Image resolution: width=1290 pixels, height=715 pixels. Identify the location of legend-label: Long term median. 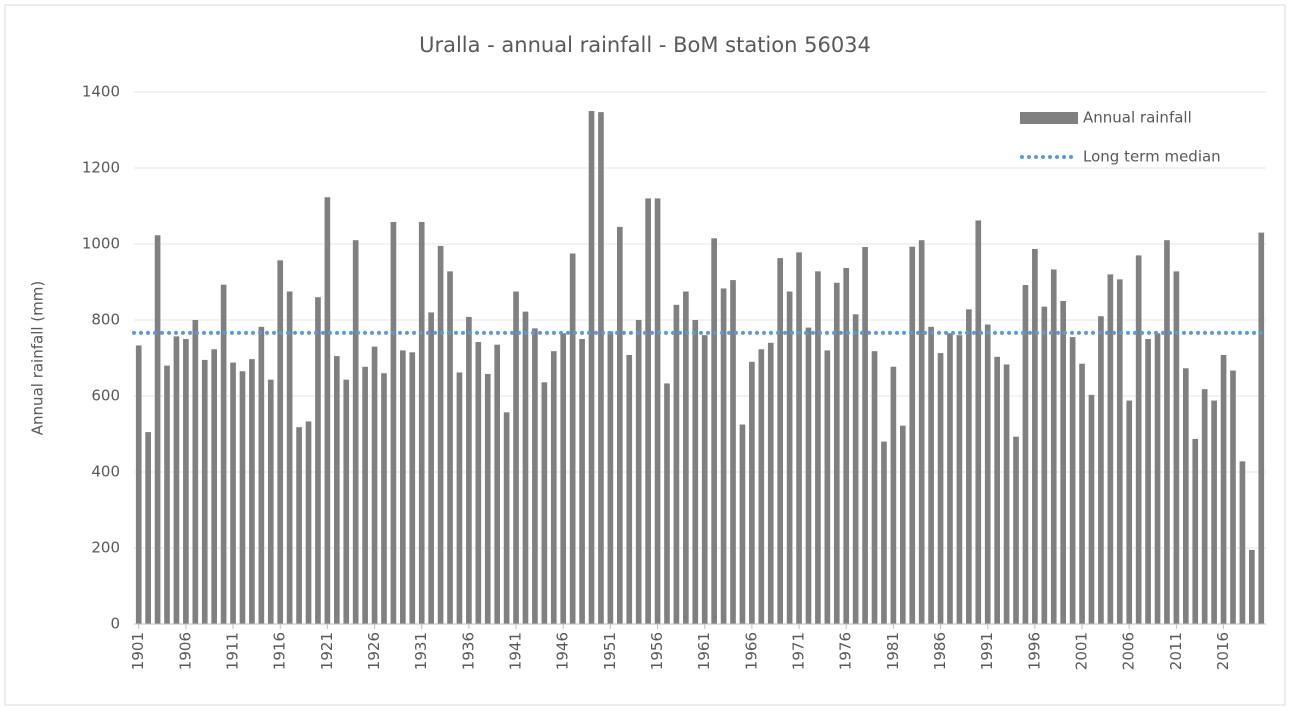
(1152, 157).